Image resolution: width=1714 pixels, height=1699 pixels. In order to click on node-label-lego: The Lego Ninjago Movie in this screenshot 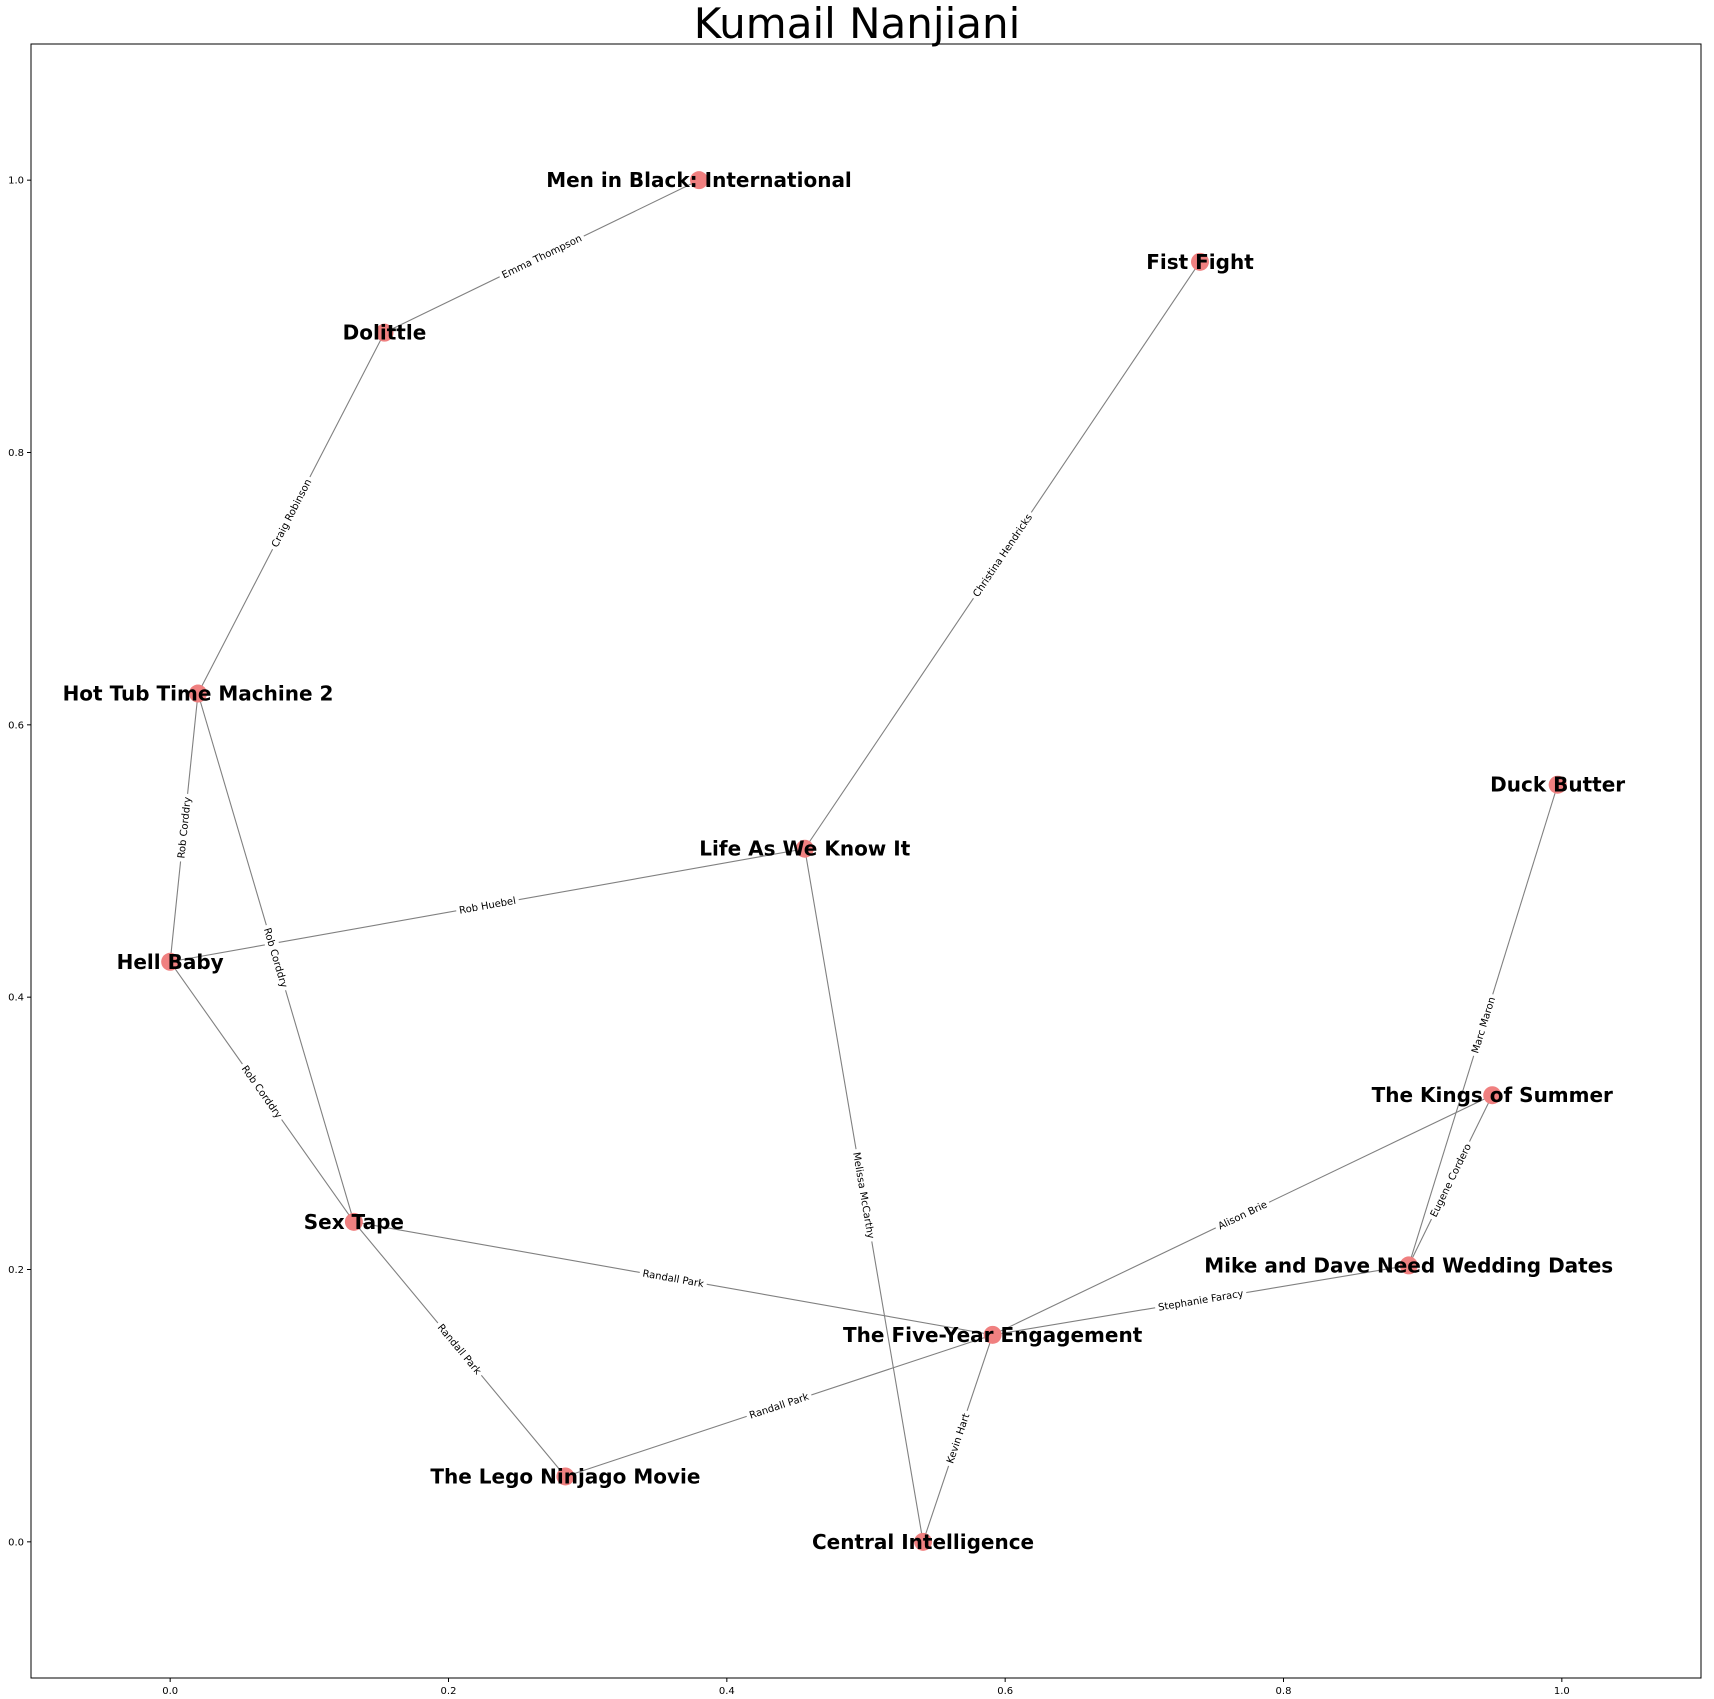, I will do `click(565, 1476)`.